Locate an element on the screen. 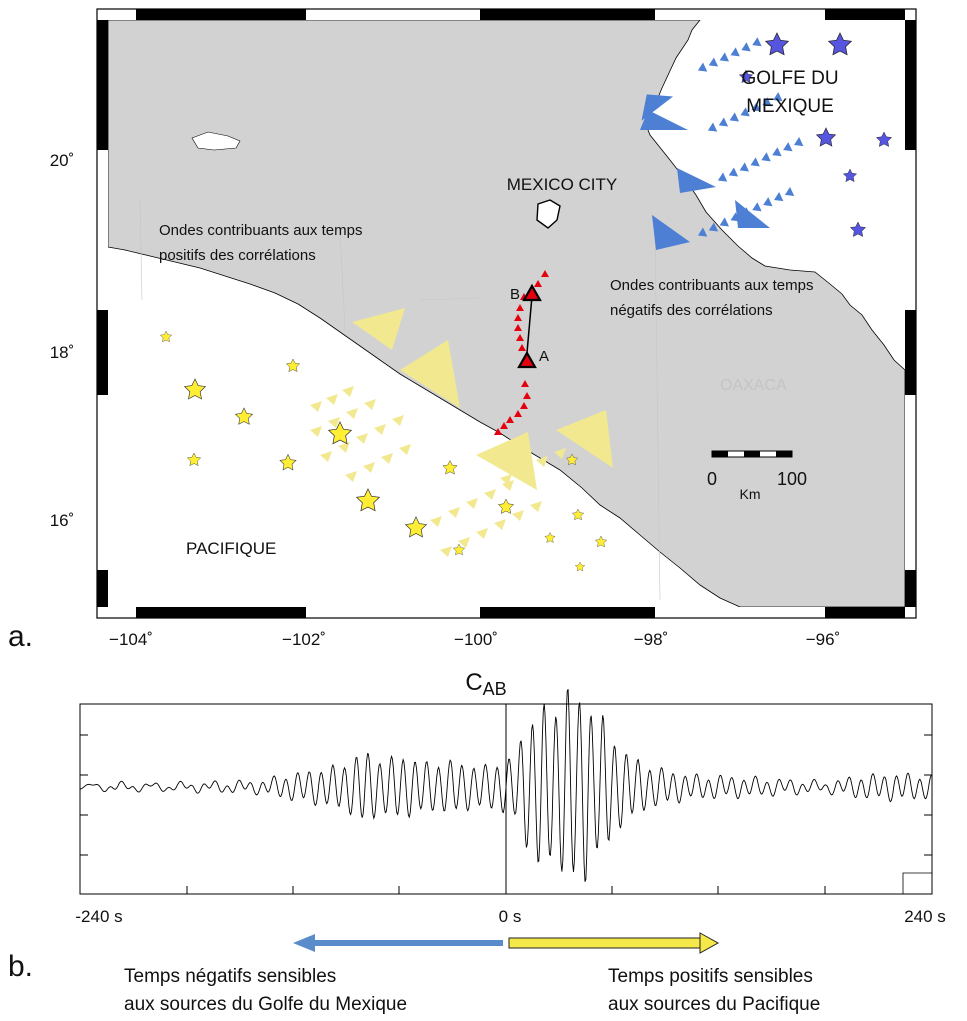 This screenshot has height=1021, width=967. negative-caption-line1: Temps négatifs sensibles is located at coordinates (230, 976).